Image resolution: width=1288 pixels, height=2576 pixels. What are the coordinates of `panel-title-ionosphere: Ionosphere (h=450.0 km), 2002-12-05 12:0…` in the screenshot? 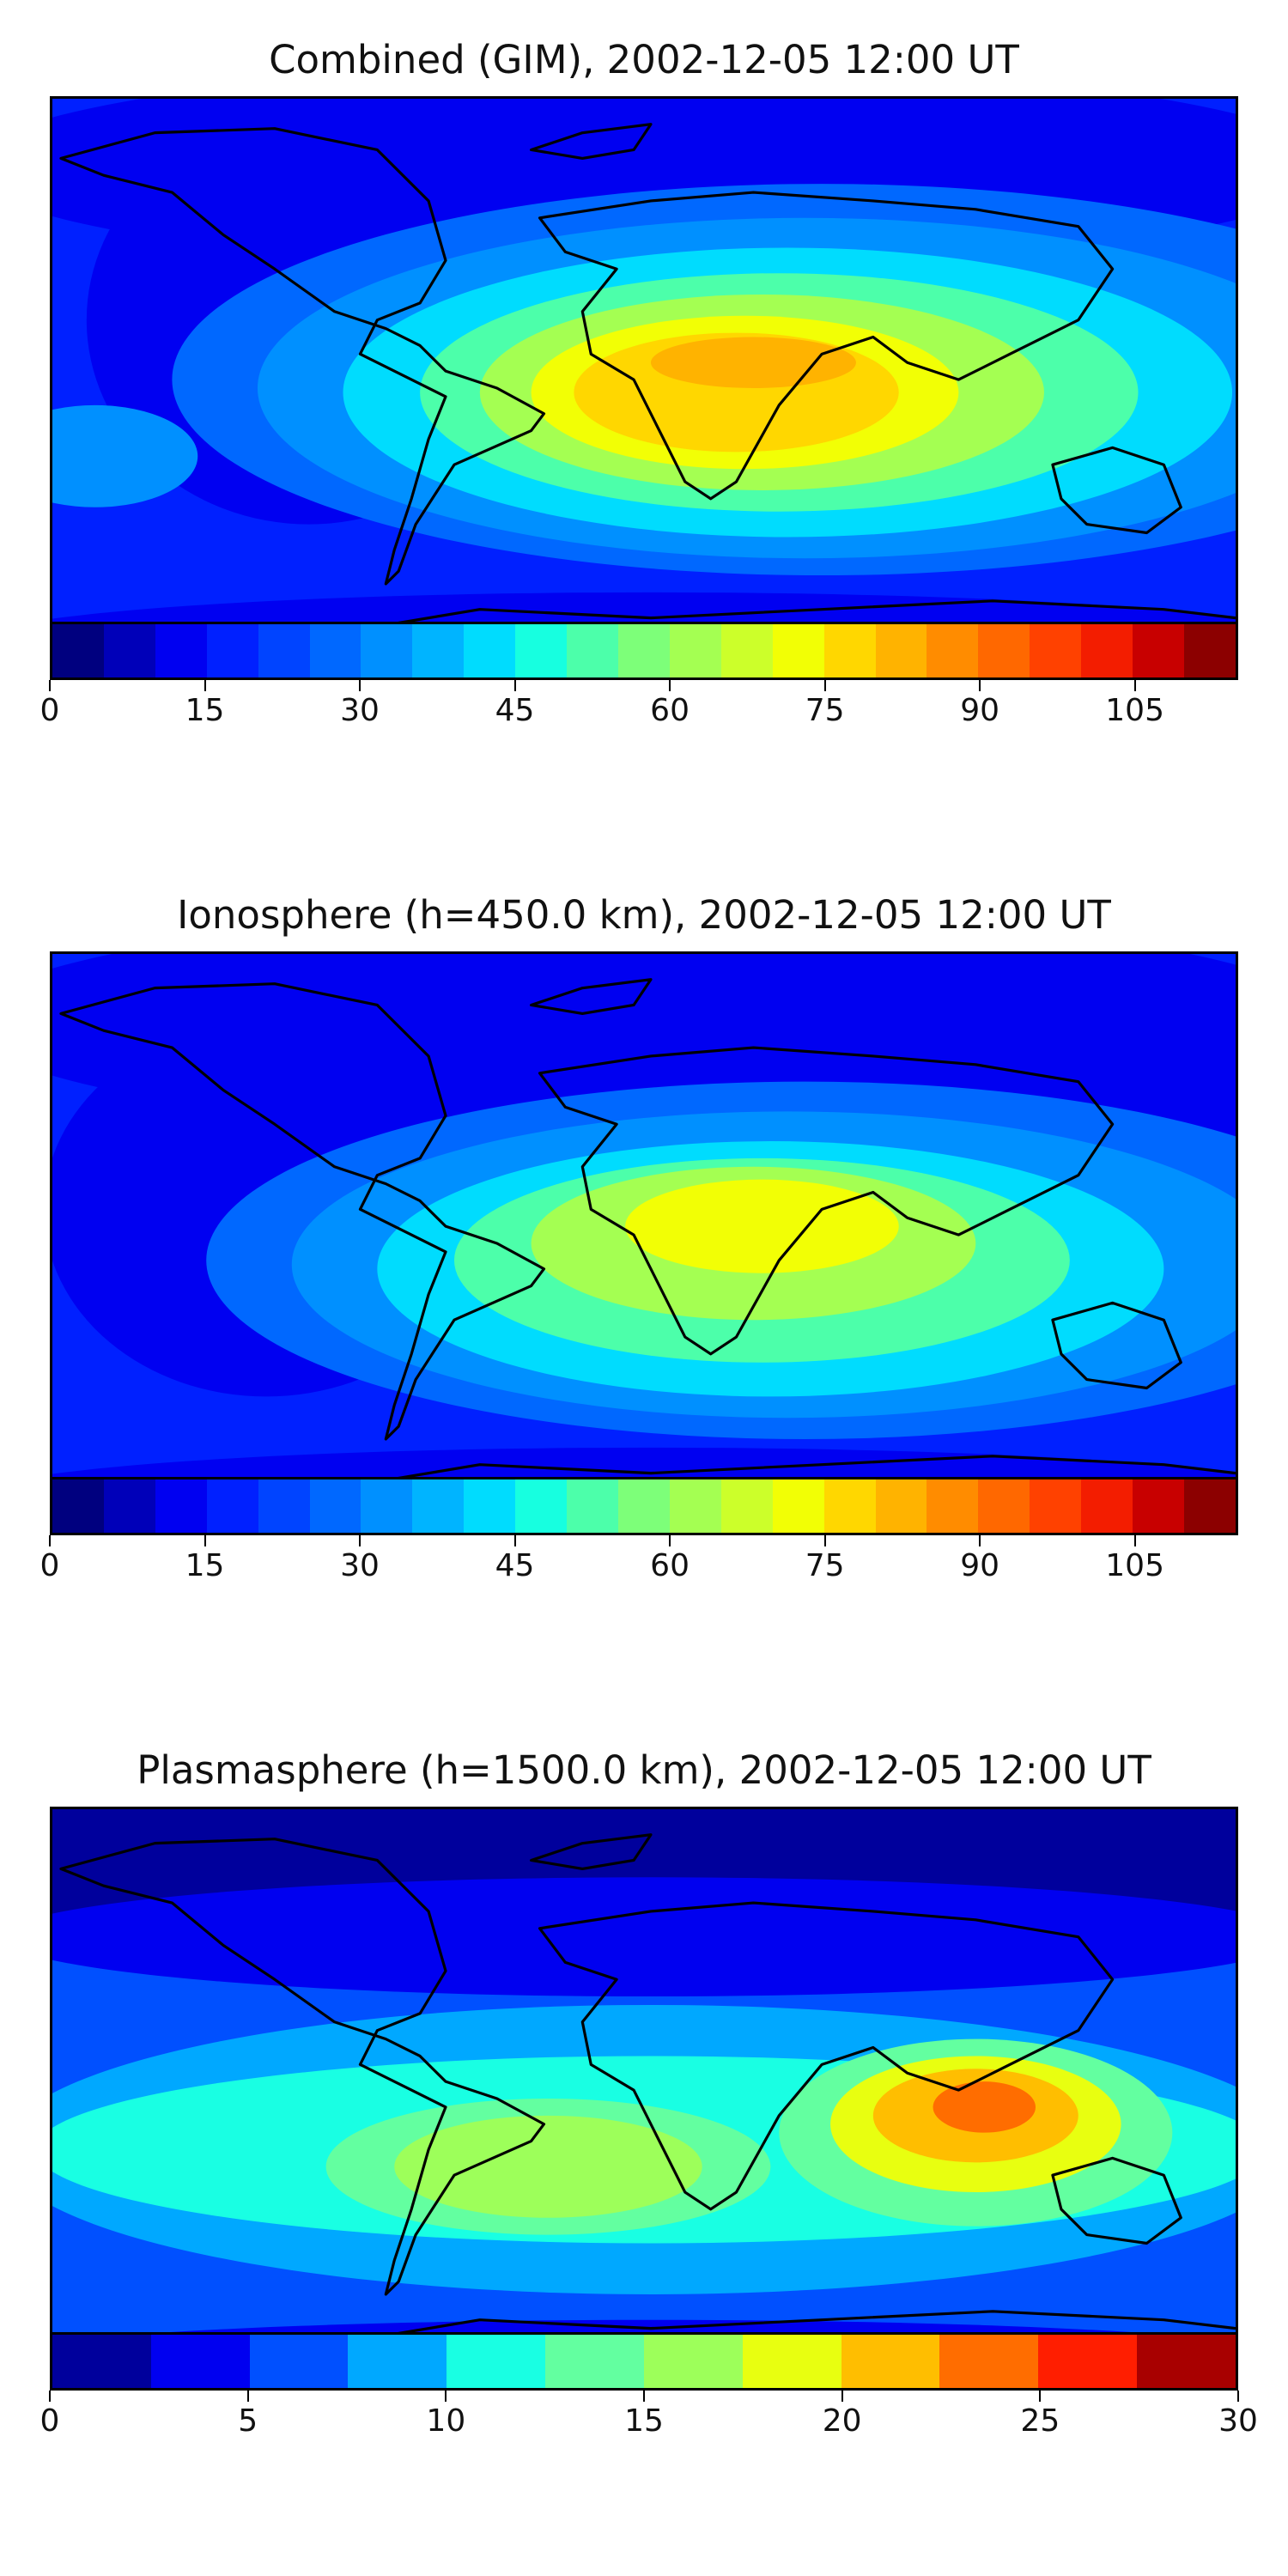 It's located at (644, 915).